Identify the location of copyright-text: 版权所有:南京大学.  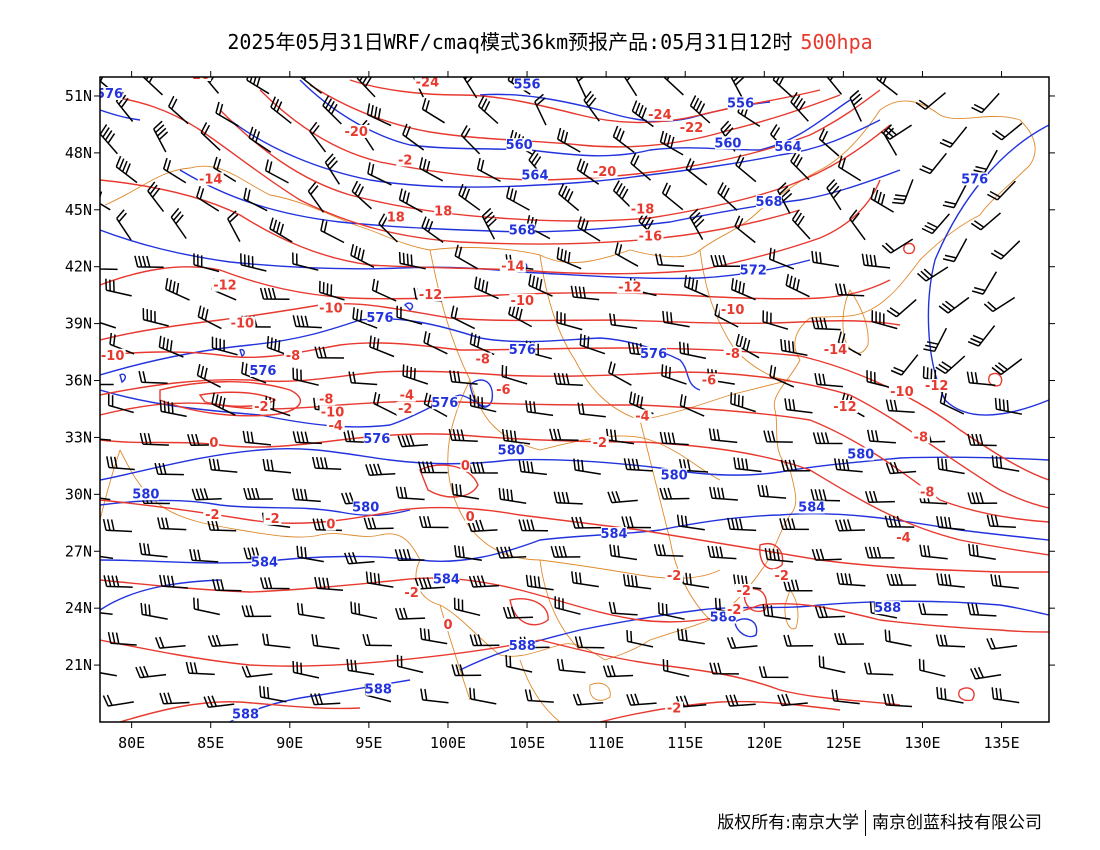
(788, 823).